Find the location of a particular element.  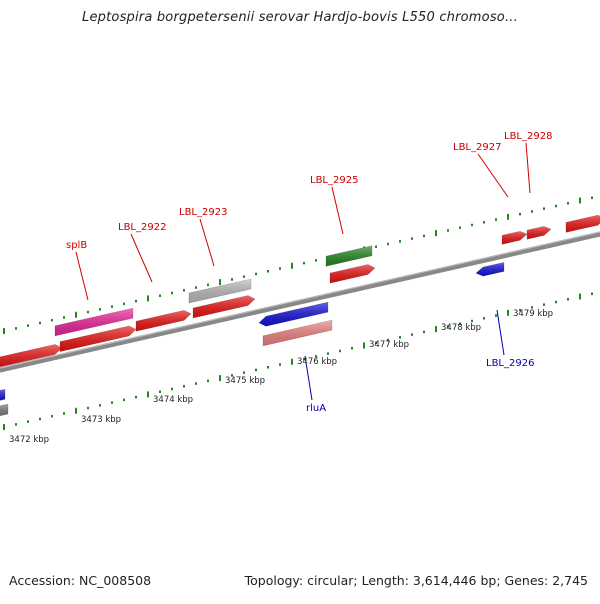

gene-feature-pink is located at coordinates (94, 322).